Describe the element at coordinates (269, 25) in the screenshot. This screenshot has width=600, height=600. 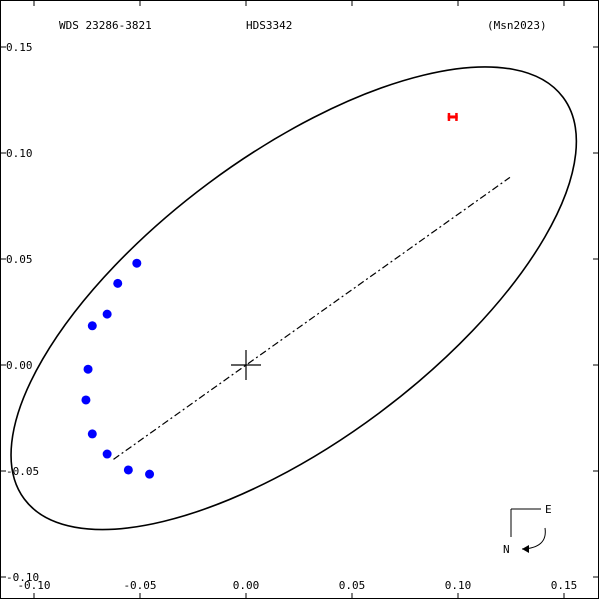
I see `header-discoverer-code: HDS3342` at that location.